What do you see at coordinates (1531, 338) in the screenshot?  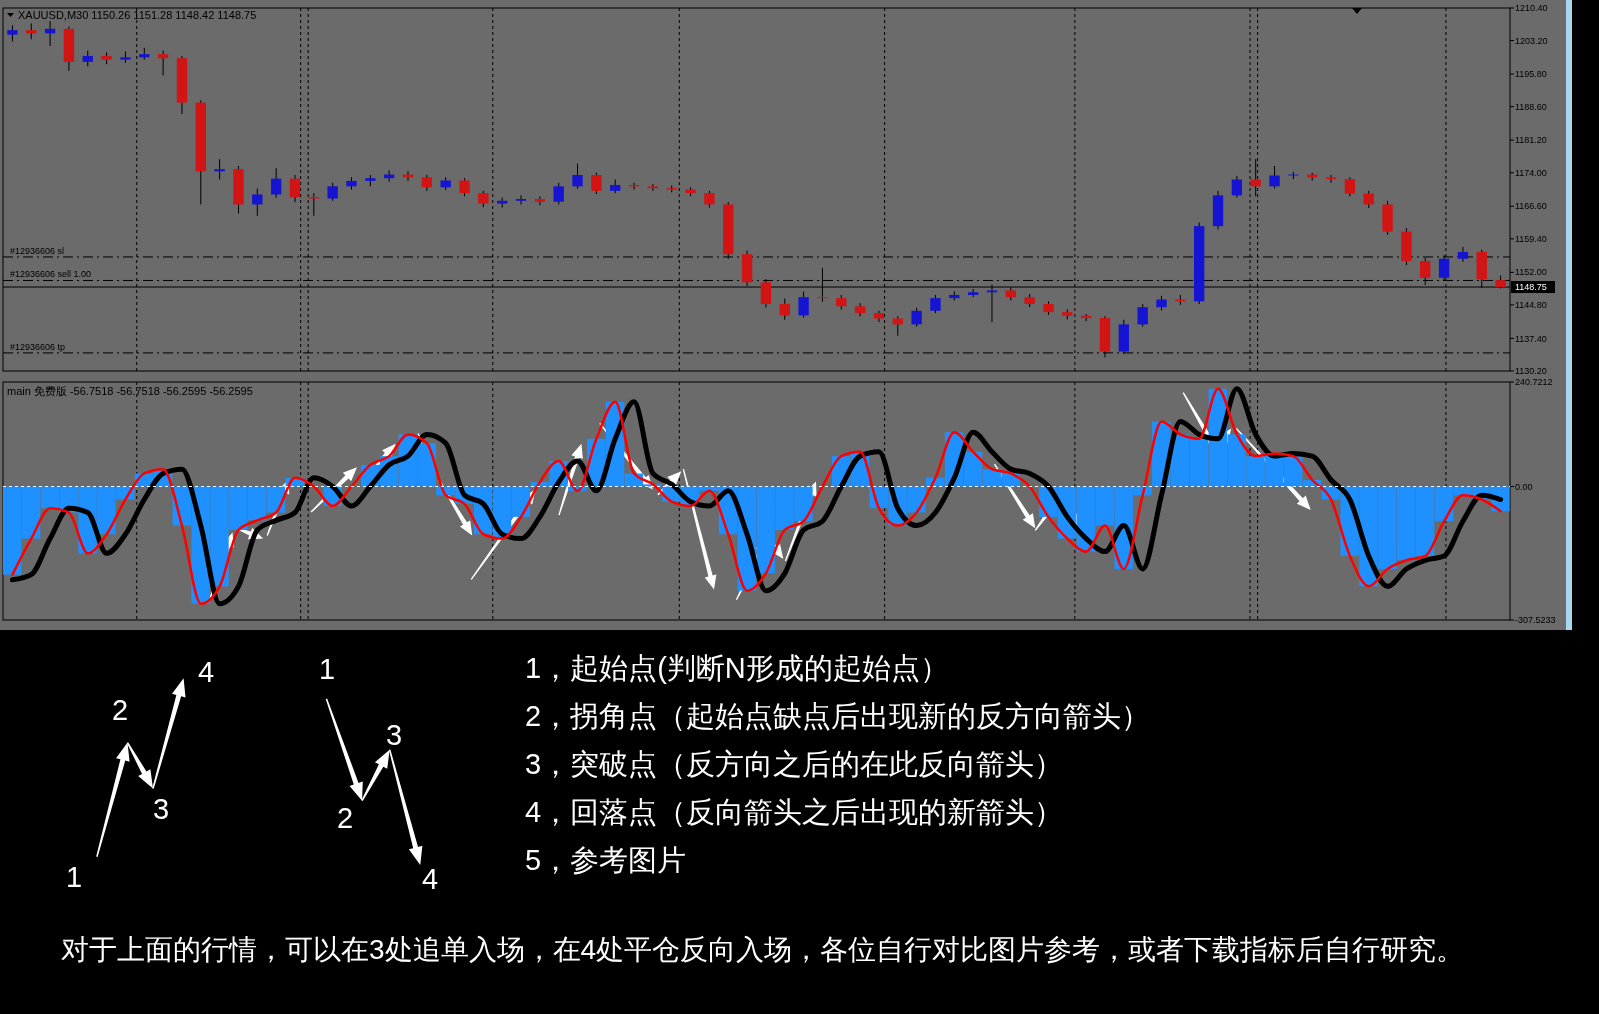 I see `y-tick-label: 1137.40` at bounding box center [1531, 338].